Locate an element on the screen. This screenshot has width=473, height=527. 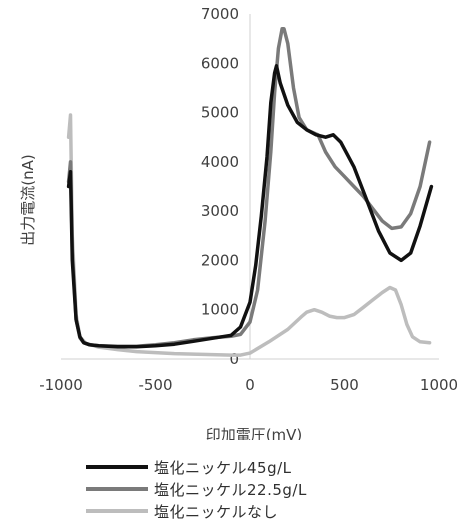
x-tick-label: 0 is located at coordinates (250, 385).